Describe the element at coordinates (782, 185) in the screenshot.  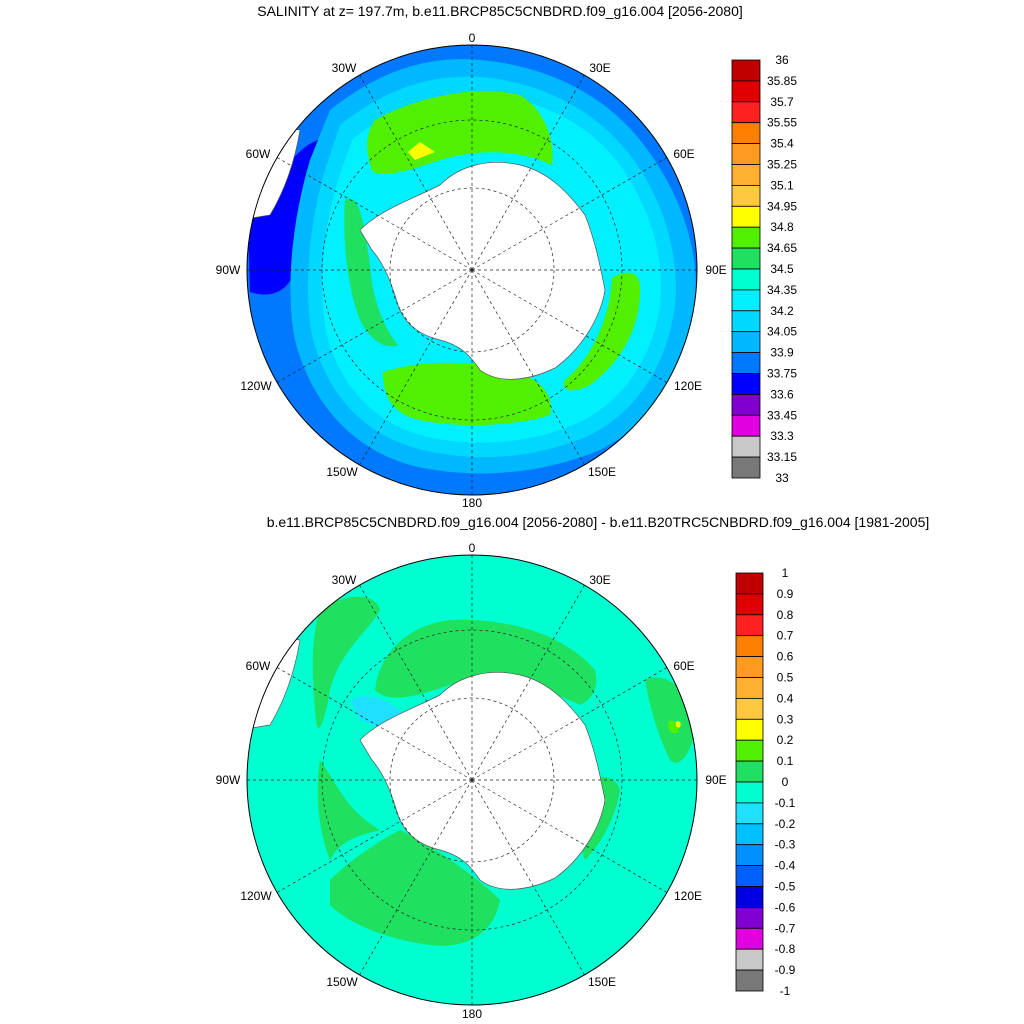
I see `colorbar-label: 35.1` at that location.